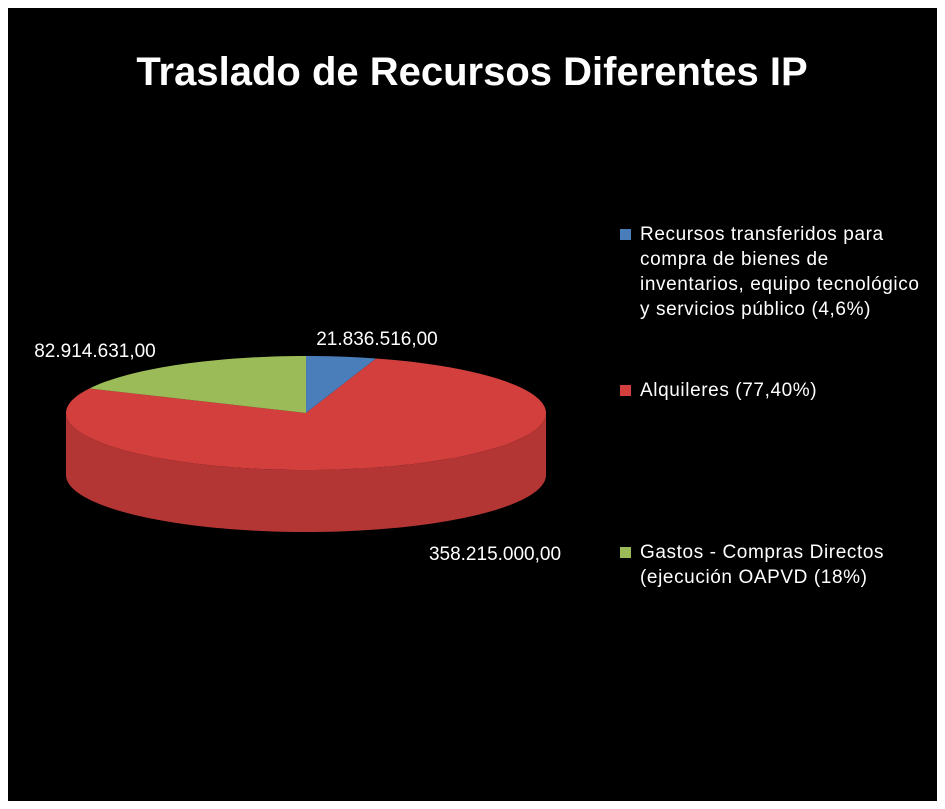 The height and width of the screenshot is (809, 945). What do you see at coordinates (471, 72) in the screenshot?
I see `chart-title: Traslado de Recursos Diferentes IP` at bounding box center [471, 72].